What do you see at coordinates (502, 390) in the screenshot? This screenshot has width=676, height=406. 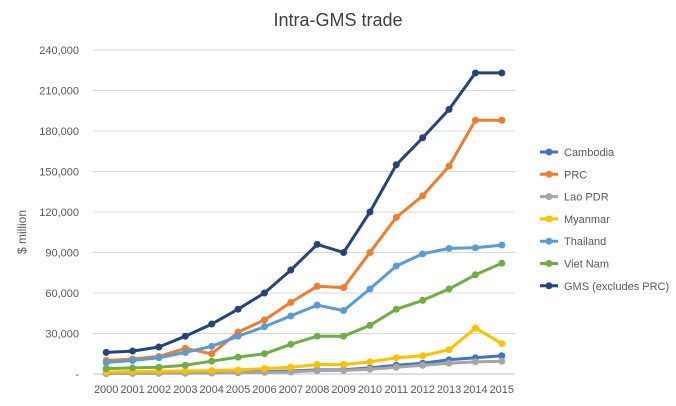 I see `x-tick-label: 2015` at bounding box center [502, 390].